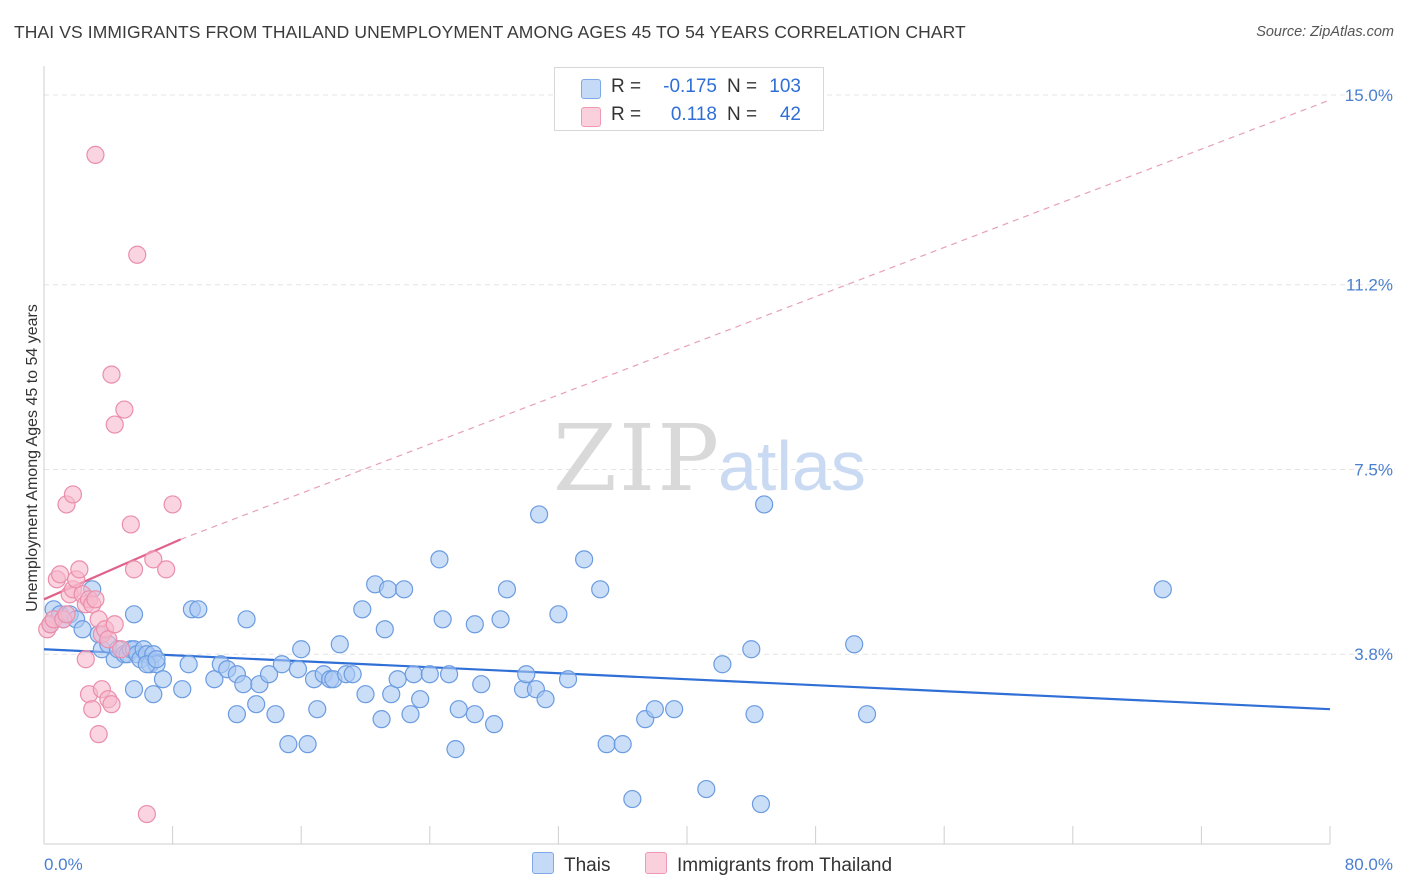  What do you see at coordinates (693, 114) in the screenshot?
I see `legend-r-value: 0.118` at bounding box center [693, 114].